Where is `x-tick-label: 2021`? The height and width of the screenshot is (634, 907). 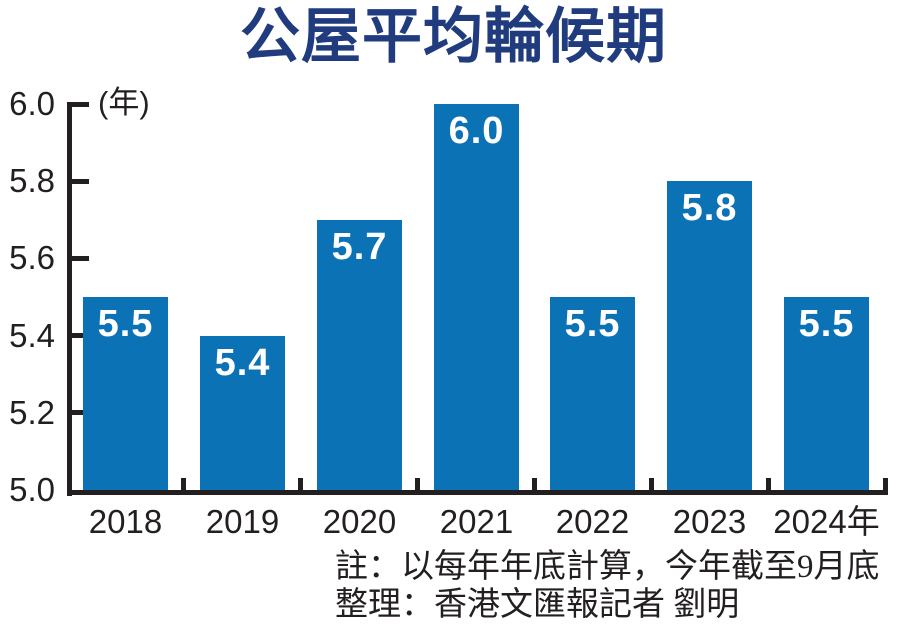
x-tick-label: 2021 is located at coordinates (476, 521).